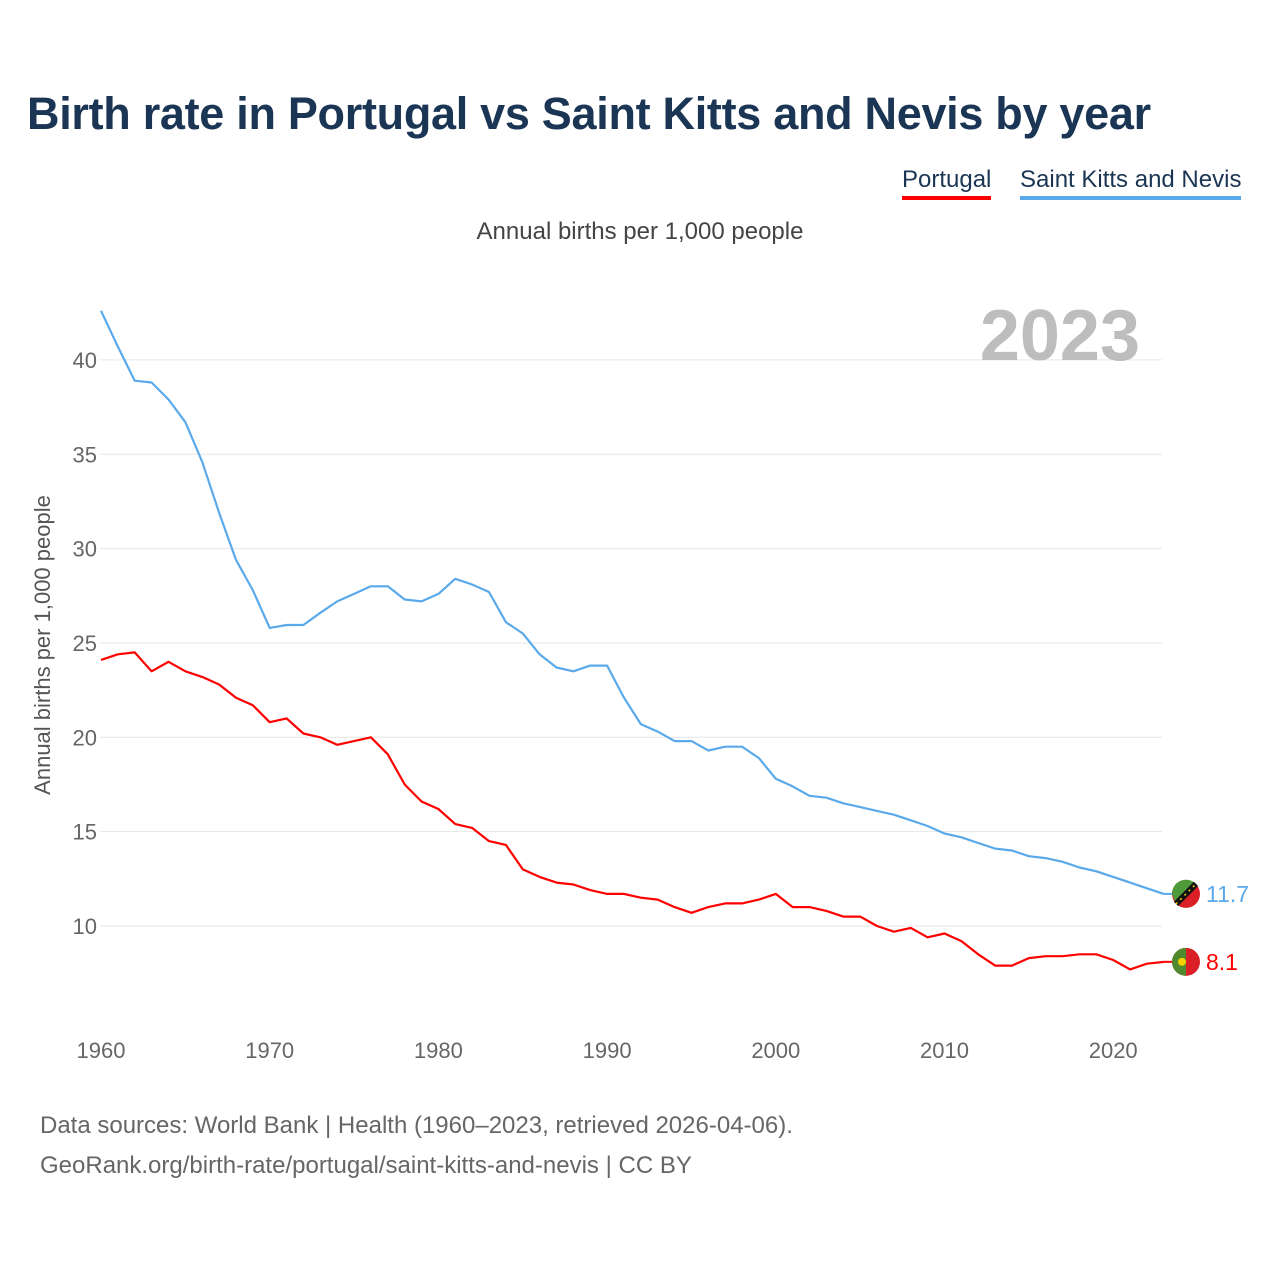  I want to click on chart-subtitle: Annual births per 1,000 people, so click(640, 231).